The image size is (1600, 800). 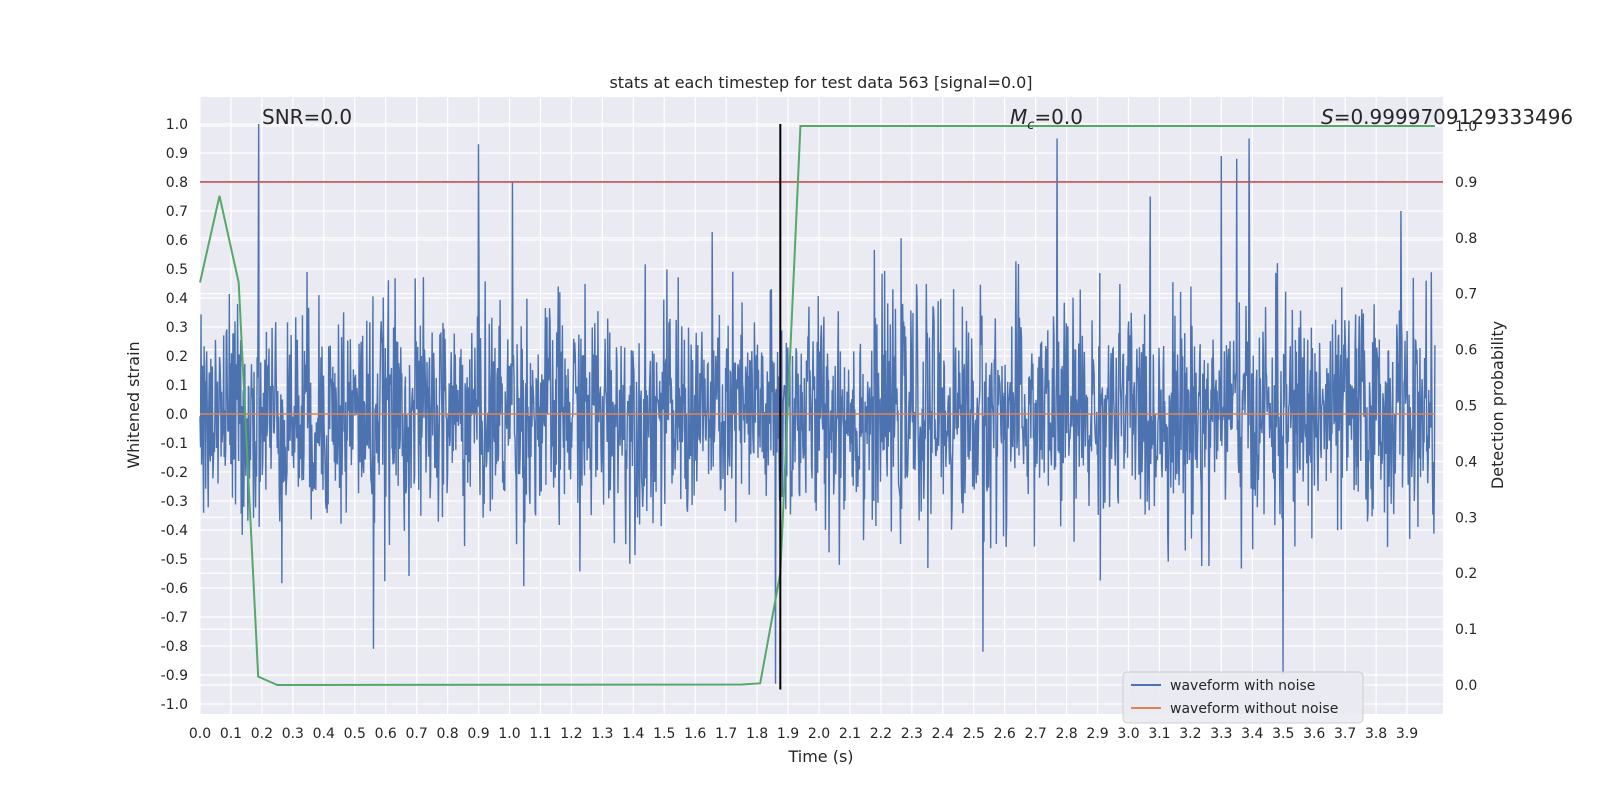 What do you see at coordinates (1453, 117) in the screenshot?
I see `s-value: =0.9999709129333496` at bounding box center [1453, 117].